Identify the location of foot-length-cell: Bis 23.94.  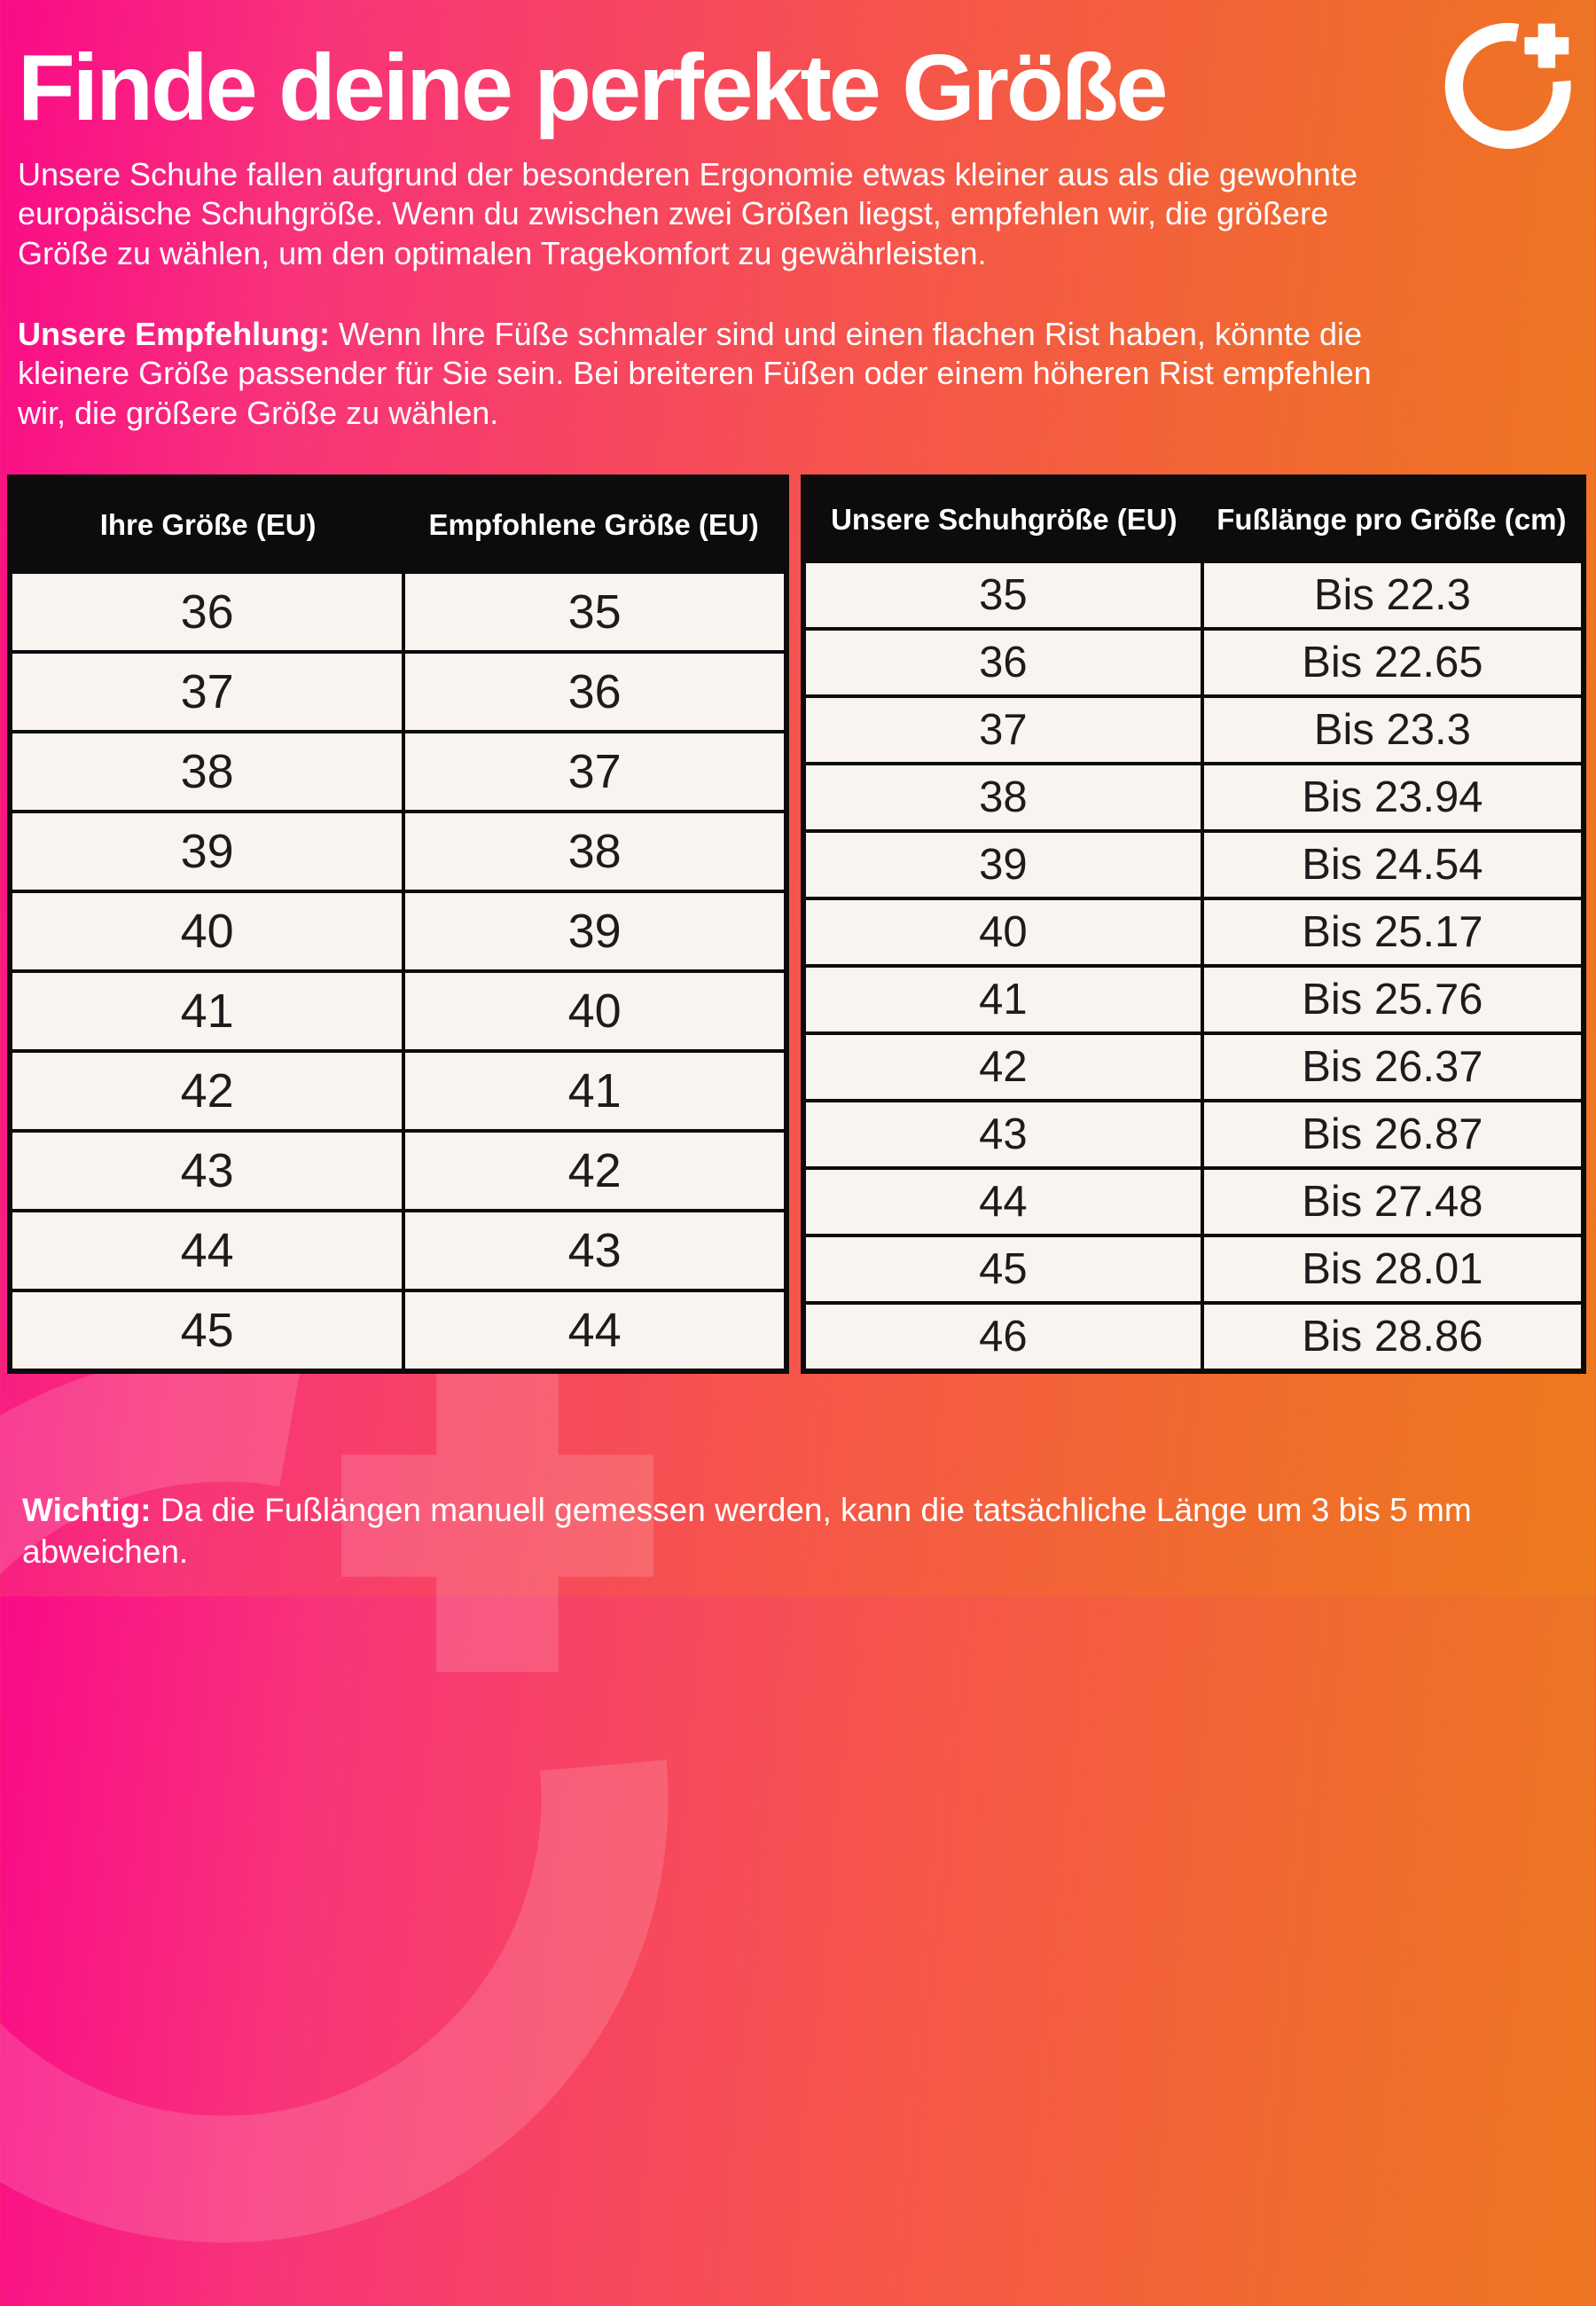
(1393, 797).